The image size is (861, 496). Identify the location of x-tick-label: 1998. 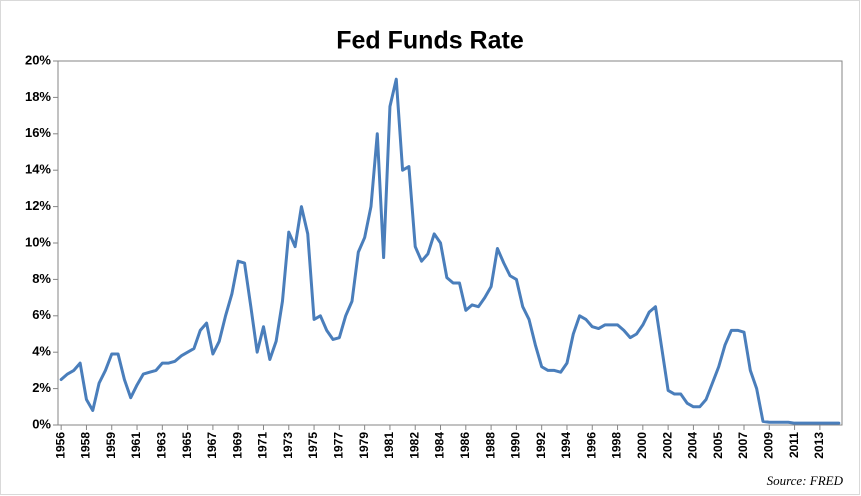
(617, 445).